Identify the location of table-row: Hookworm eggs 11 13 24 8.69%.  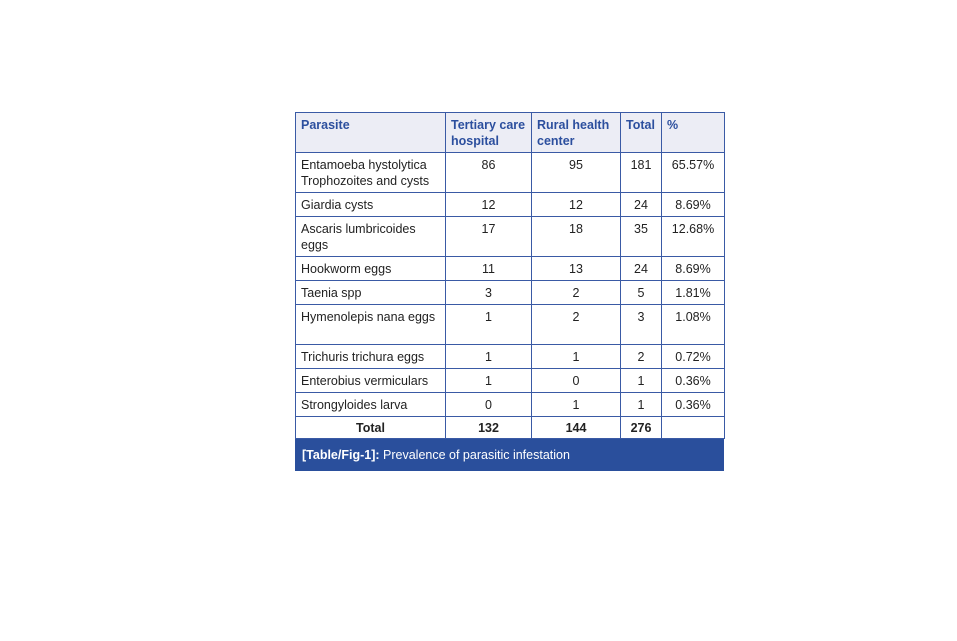
(510, 268).